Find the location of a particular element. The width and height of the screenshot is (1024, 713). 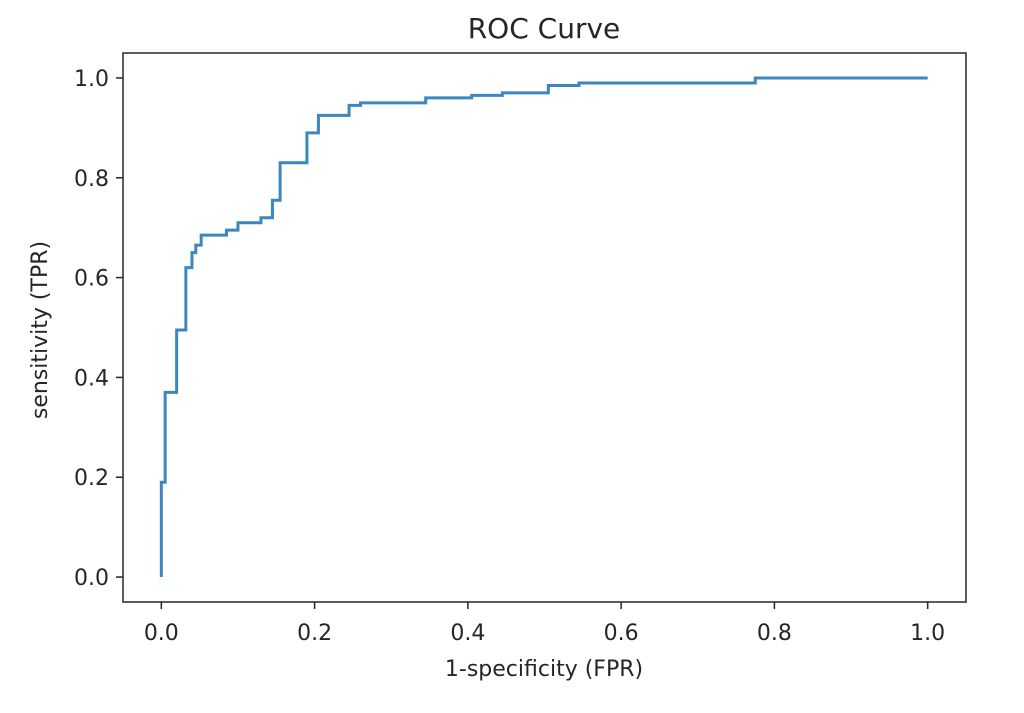

y-tick-label: 0.4 is located at coordinates (91, 378).